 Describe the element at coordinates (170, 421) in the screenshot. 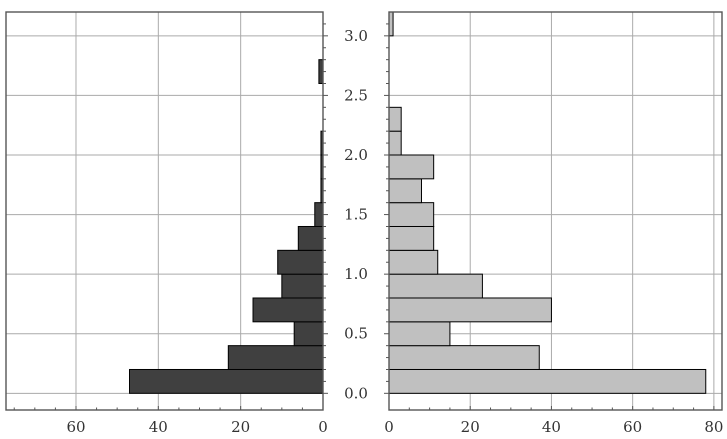

I see `left-x-ticks: 0 20 40 60` at that location.